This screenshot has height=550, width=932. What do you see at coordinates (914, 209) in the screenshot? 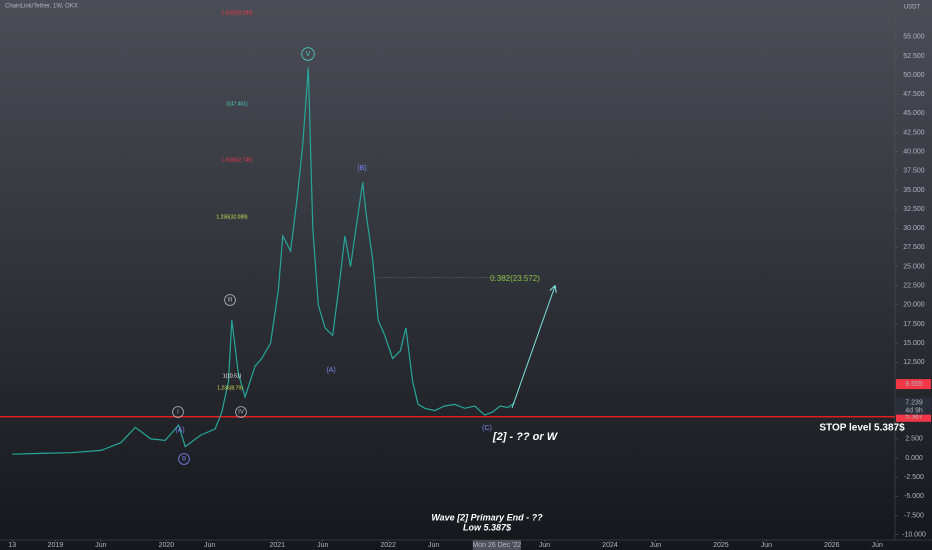
I see `y-tick-label: 32.500` at bounding box center [914, 209].